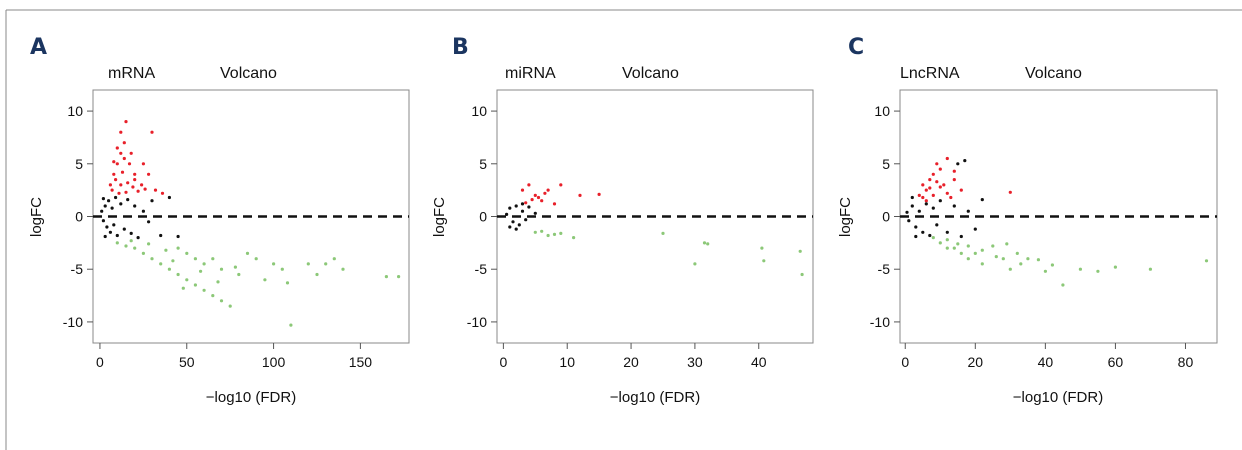  I want to click on x-tick-label: 30, so click(695, 362).